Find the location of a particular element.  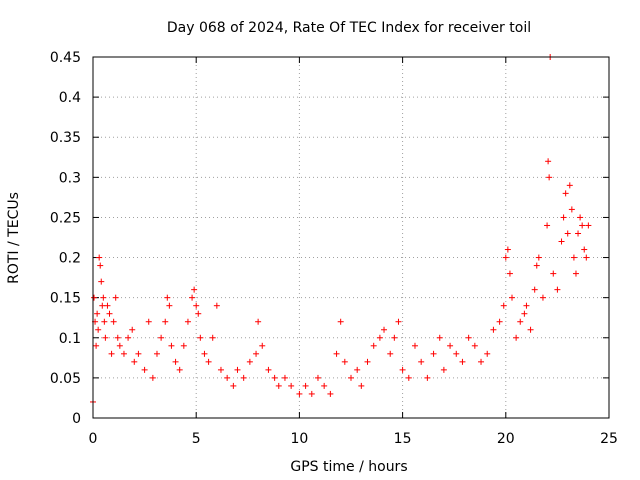

y-tick-label: 0.1 is located at coordinates (70, 339).